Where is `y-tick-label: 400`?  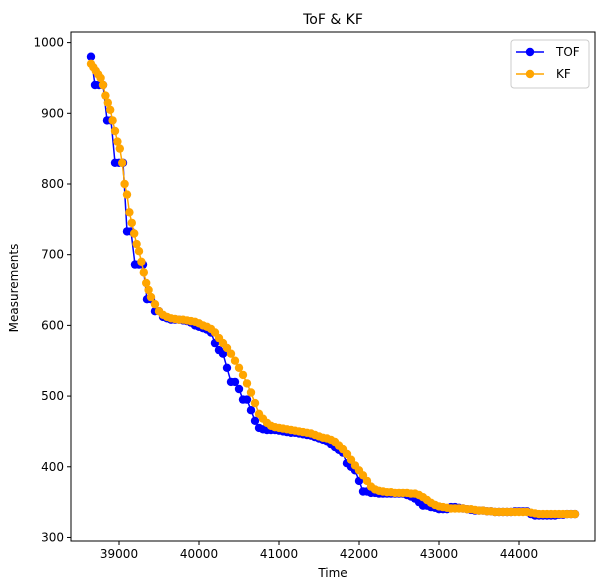
y-tick-label: 400 is located at coordinates (52, 467).